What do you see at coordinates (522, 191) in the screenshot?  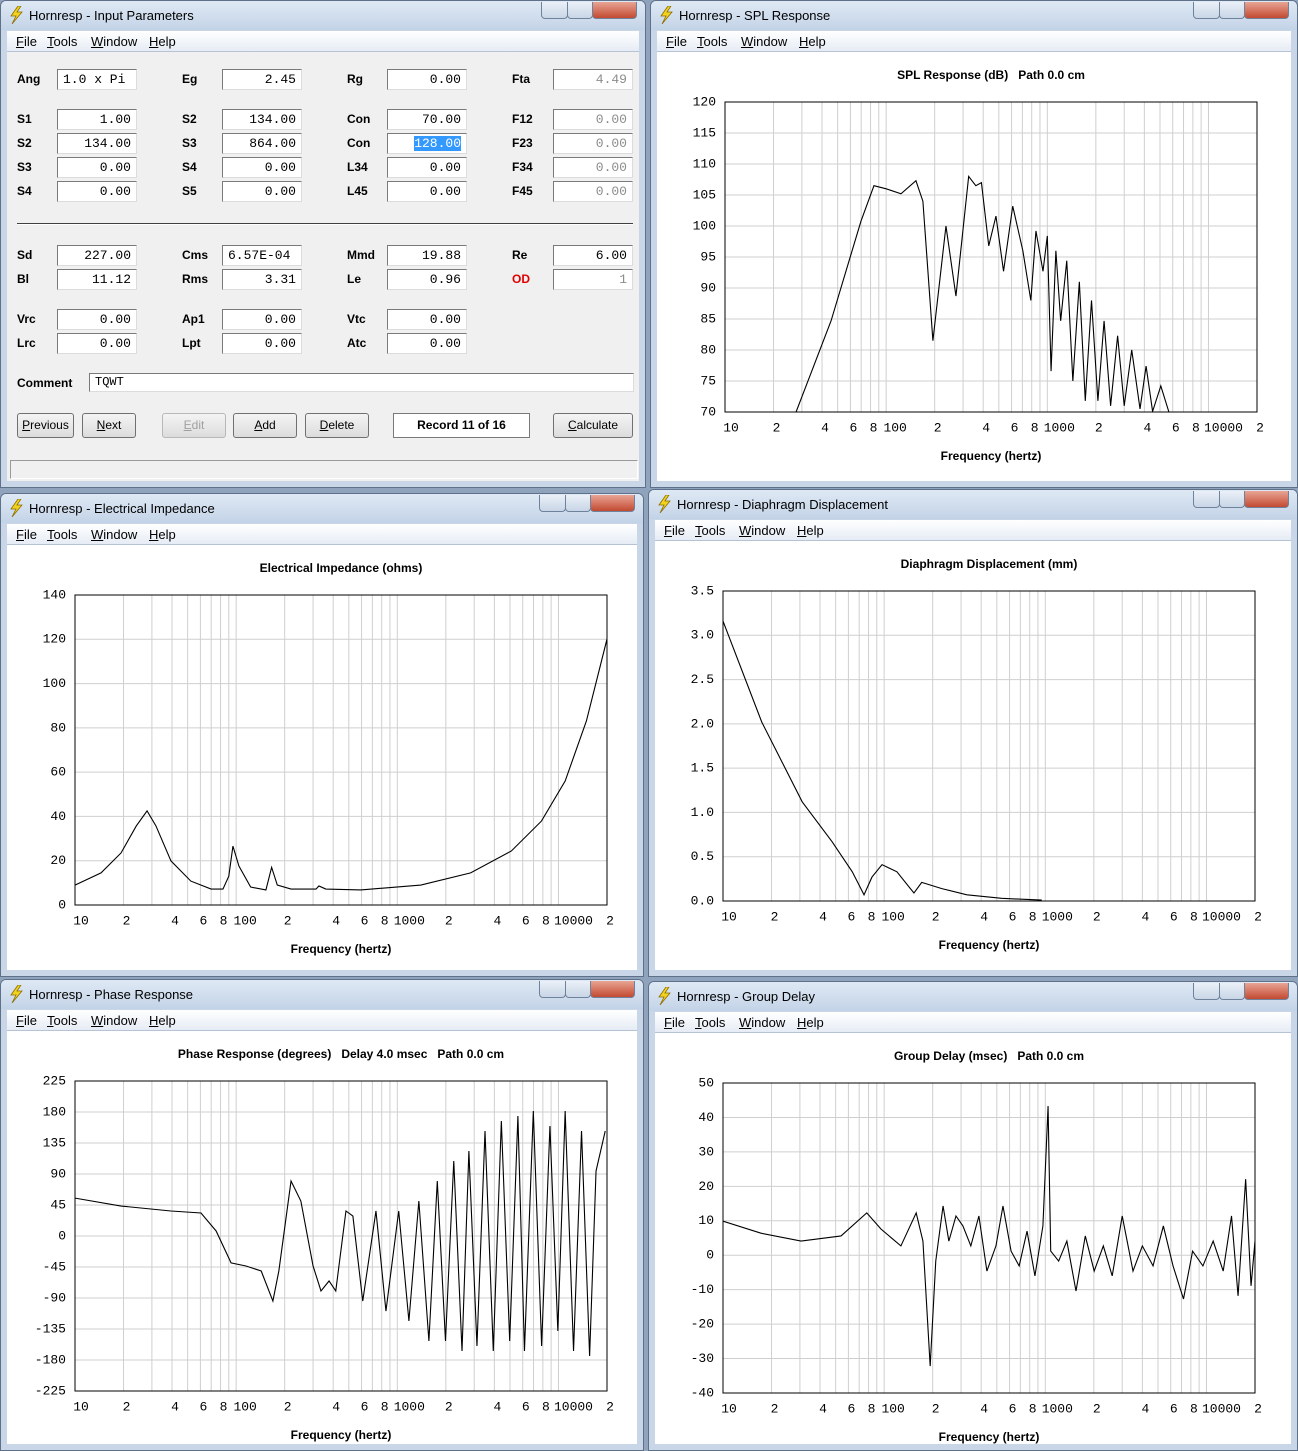 I see `field-label: F45` at bounding box center [522, 191].